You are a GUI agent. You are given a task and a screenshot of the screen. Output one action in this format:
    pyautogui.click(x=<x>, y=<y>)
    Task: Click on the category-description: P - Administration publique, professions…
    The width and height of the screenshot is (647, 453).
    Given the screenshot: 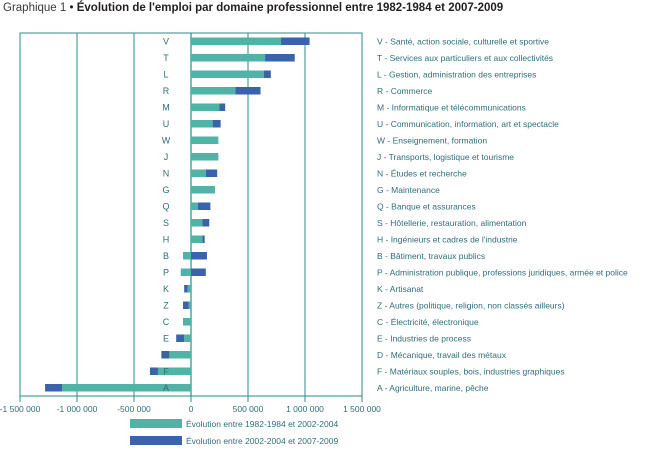 What is the action you would take?
    pyautogui.click(x=502, y=272)
    